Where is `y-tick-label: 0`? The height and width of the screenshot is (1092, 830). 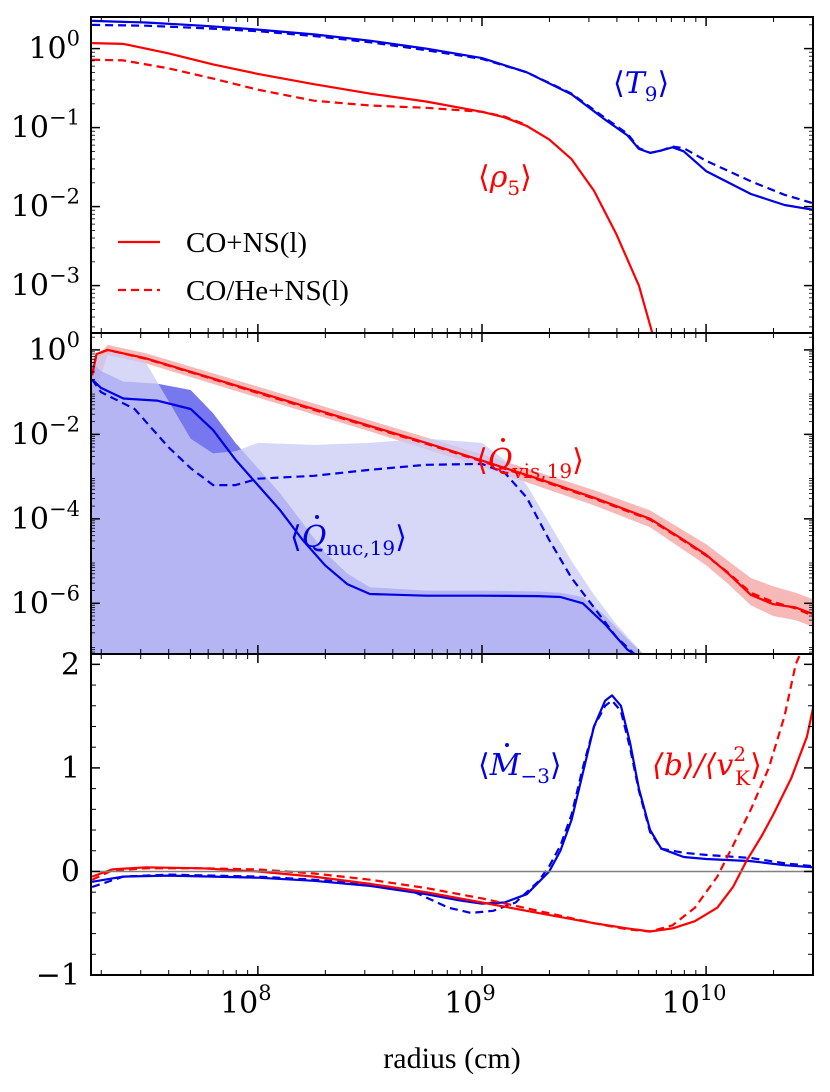 y-tick-label: 0 is located at coordinates (70, 871).